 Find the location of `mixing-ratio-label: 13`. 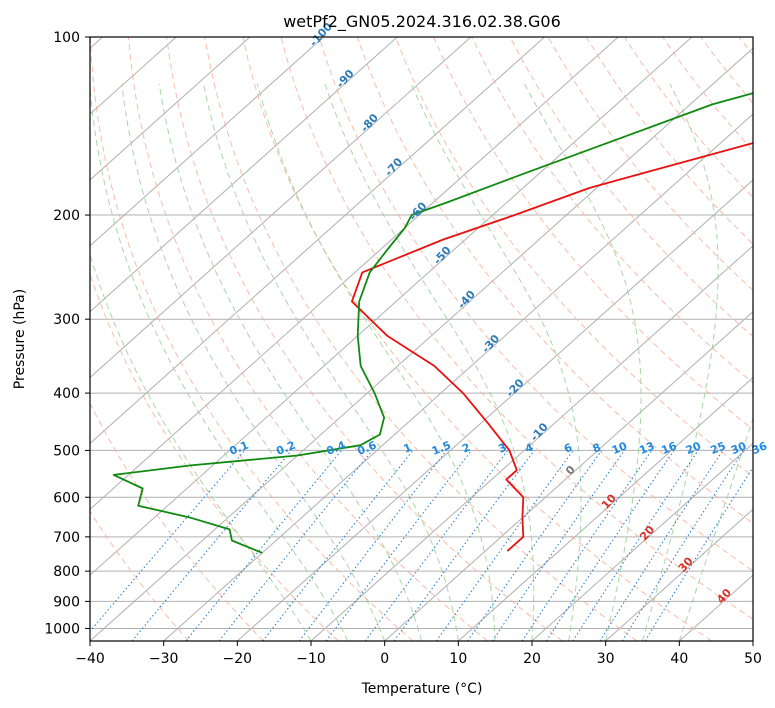

mixing-ratio-label: 13 is located at coordinates (646, 448).